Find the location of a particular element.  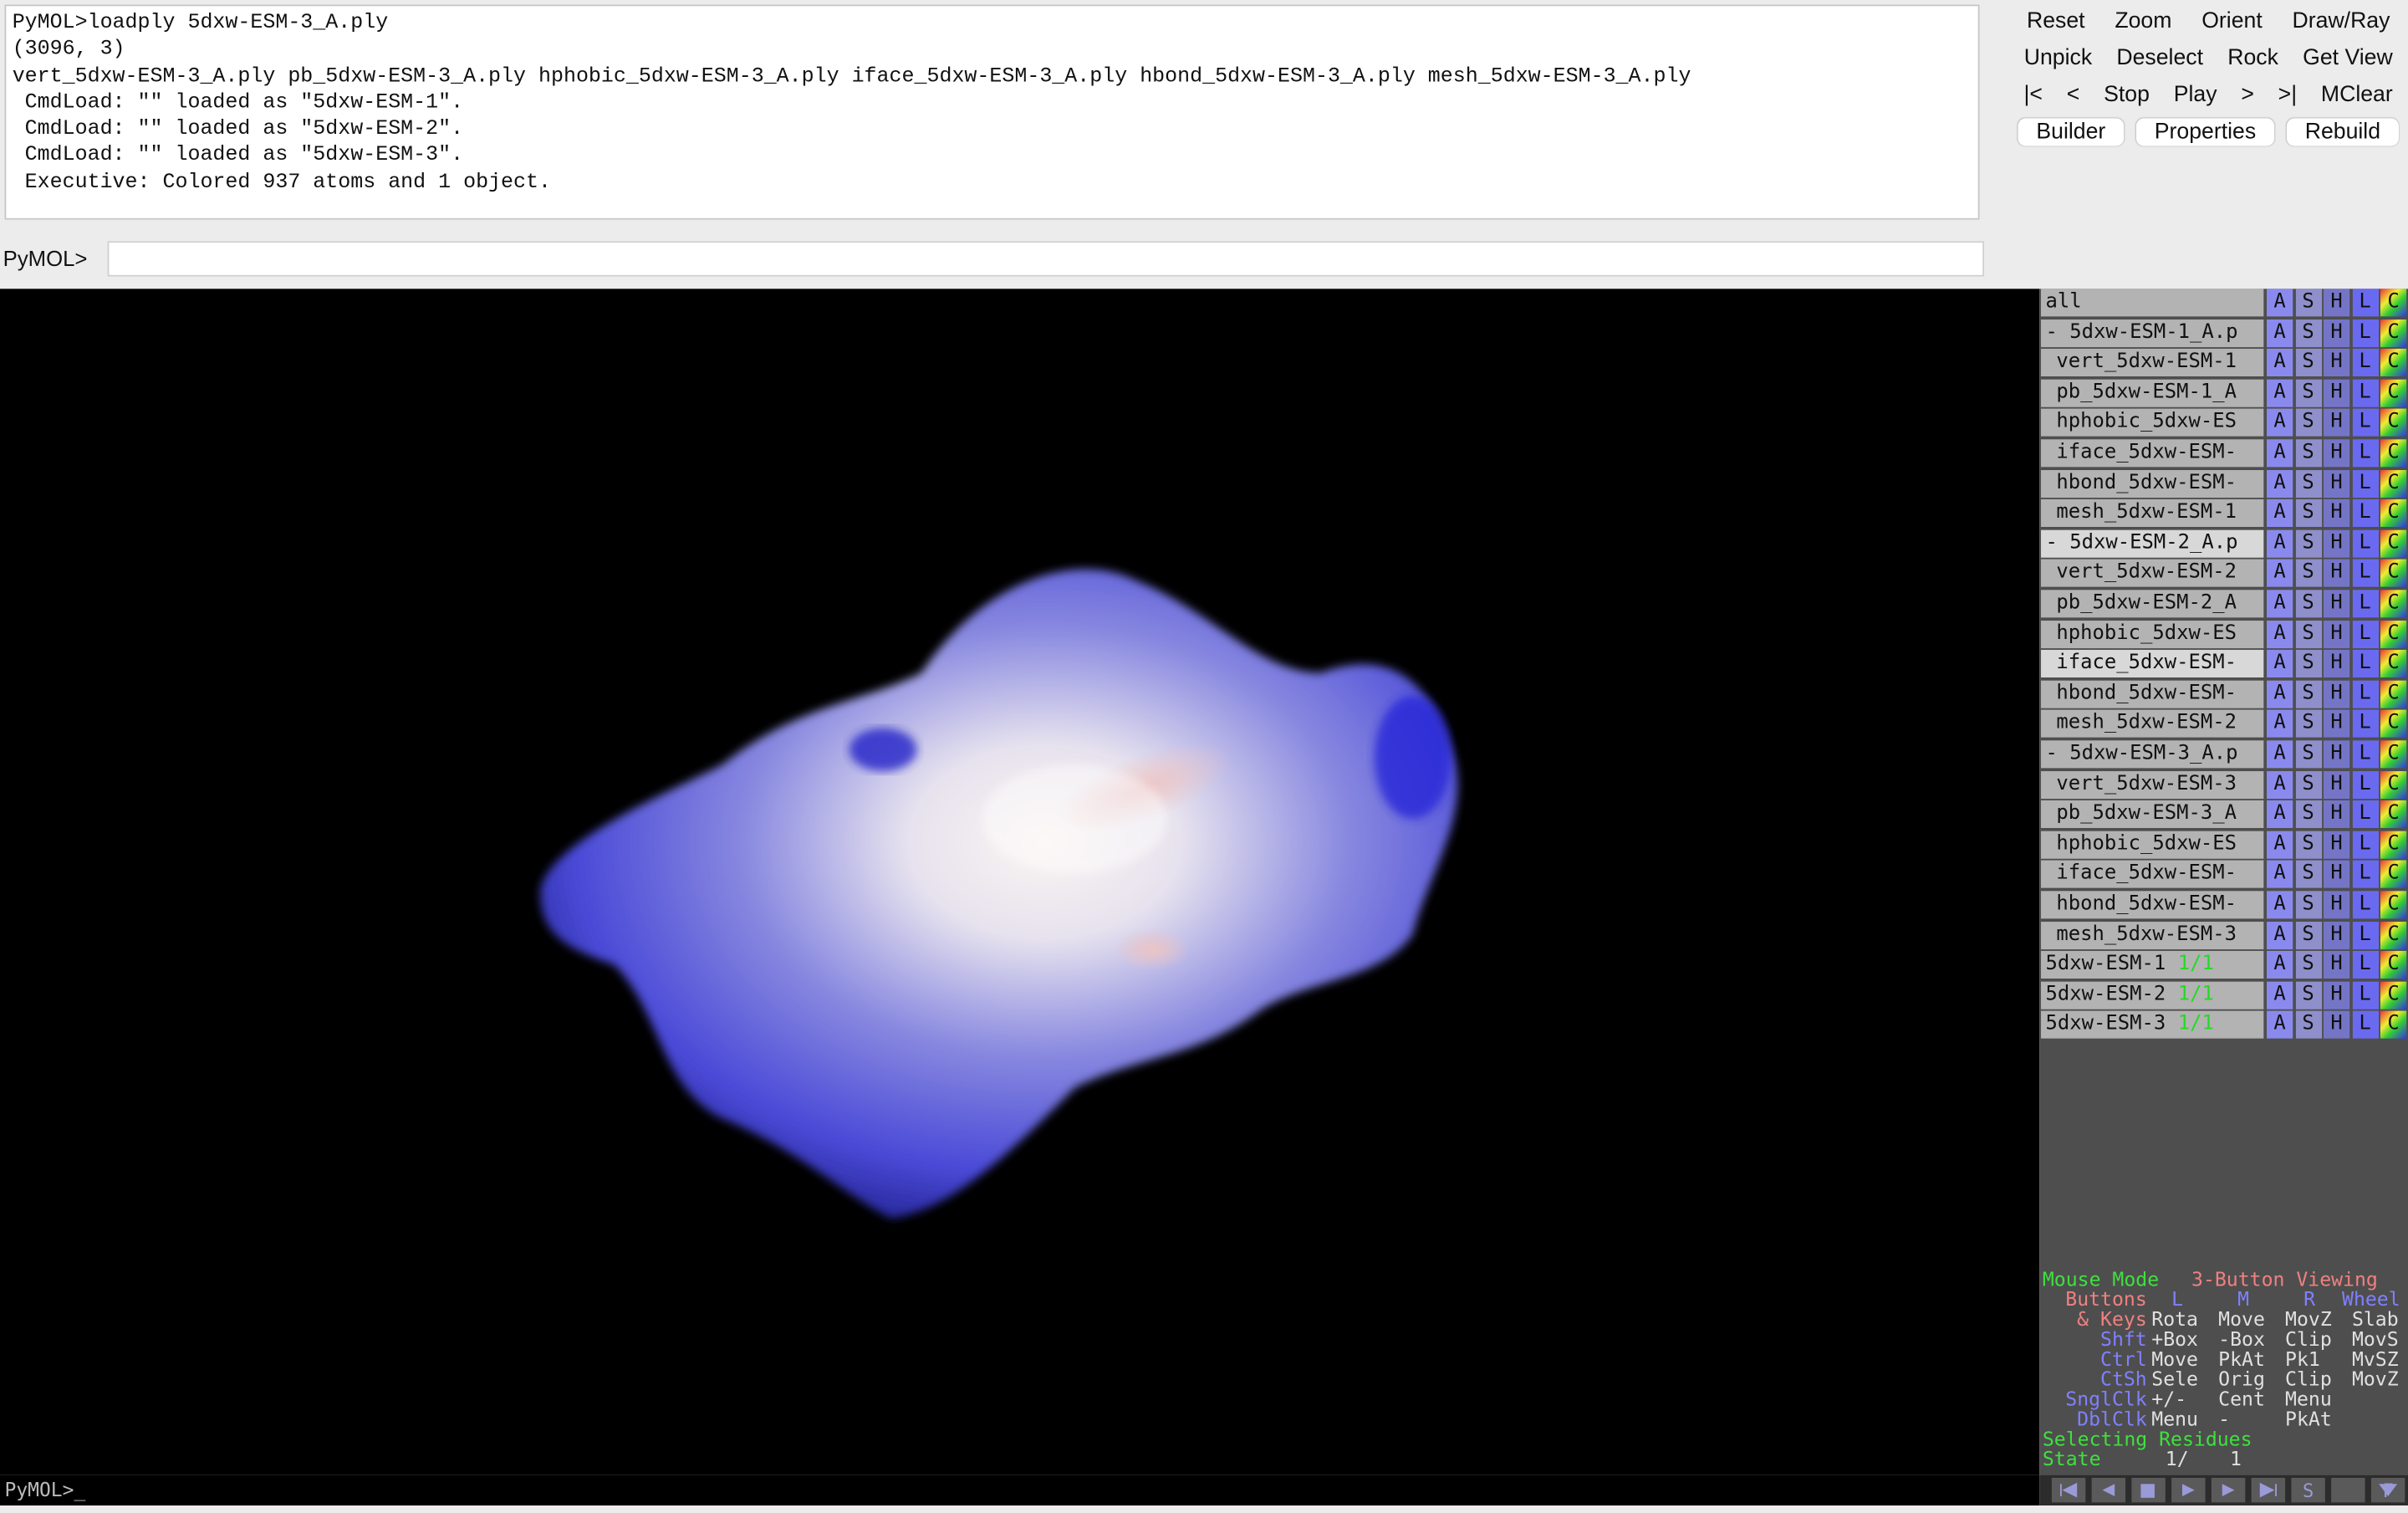

button: MClear is located at coordinates (2357, 95).